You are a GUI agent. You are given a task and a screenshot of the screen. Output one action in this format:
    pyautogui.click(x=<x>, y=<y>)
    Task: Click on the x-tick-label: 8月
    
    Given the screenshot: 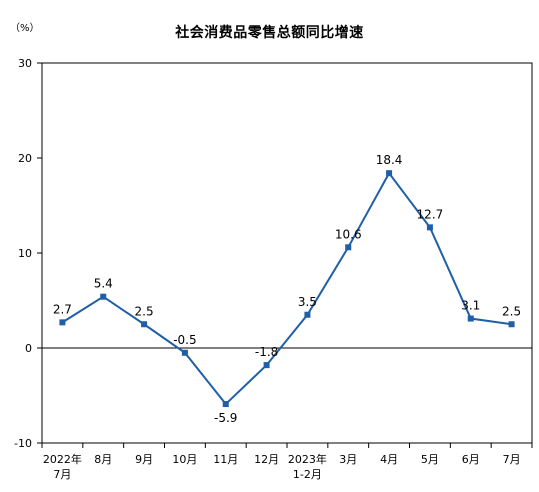 What is the action you would take?
    pyautogui.click(x=103, y=459)
    